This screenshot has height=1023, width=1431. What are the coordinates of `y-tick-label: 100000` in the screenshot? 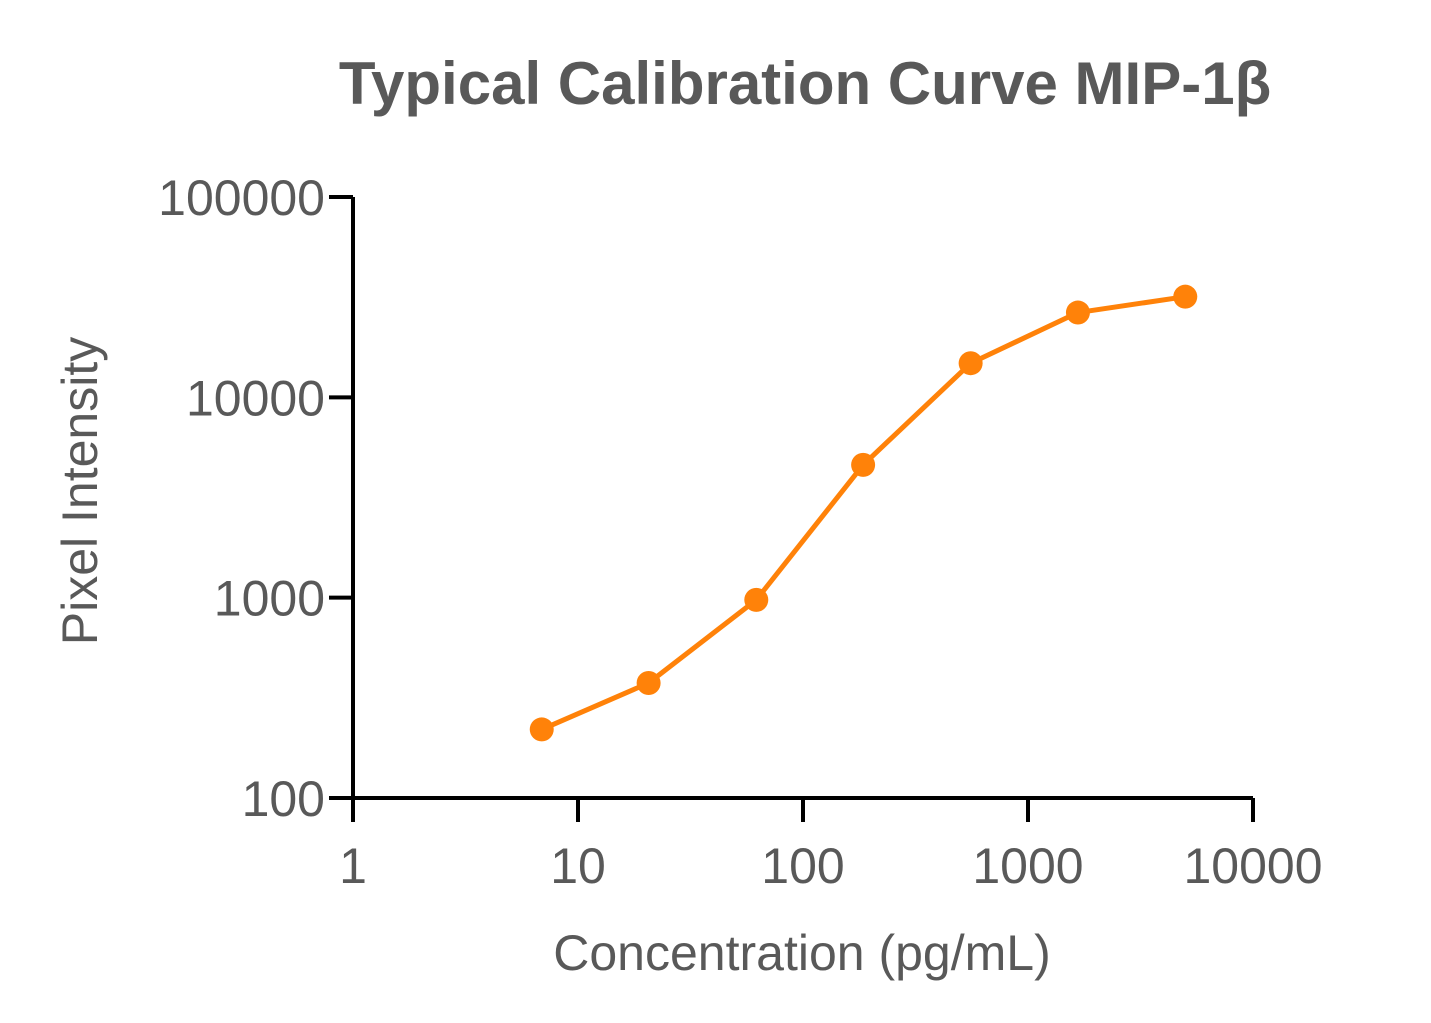 It's located at (241, 198).